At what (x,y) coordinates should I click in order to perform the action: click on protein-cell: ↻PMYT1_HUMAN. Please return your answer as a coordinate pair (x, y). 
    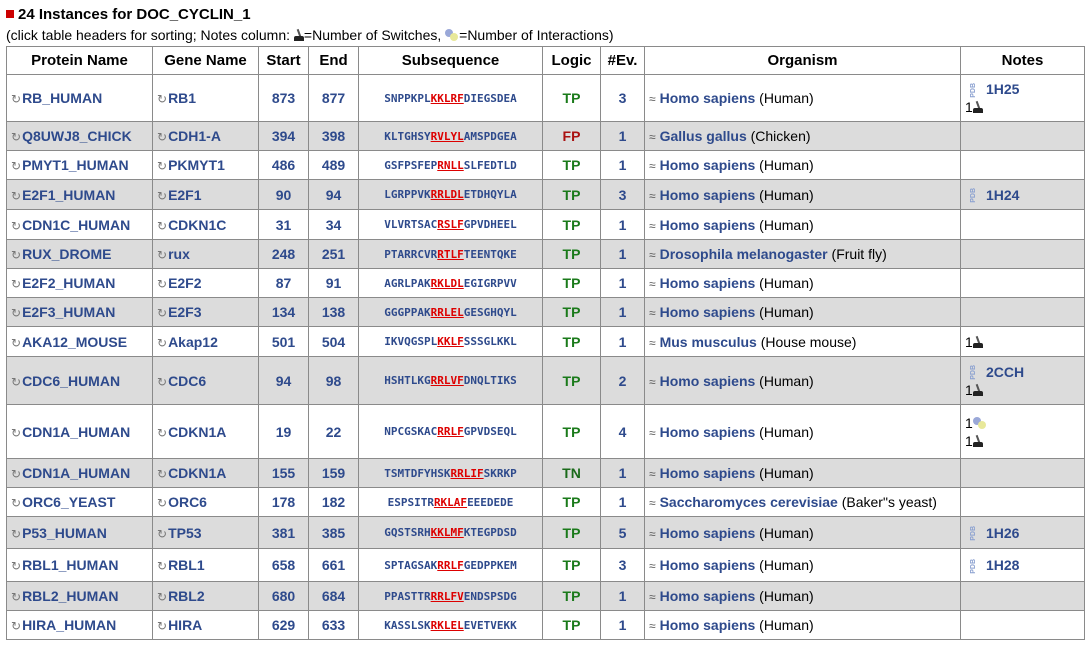
    Looking at the image, I should click on (79, 165).